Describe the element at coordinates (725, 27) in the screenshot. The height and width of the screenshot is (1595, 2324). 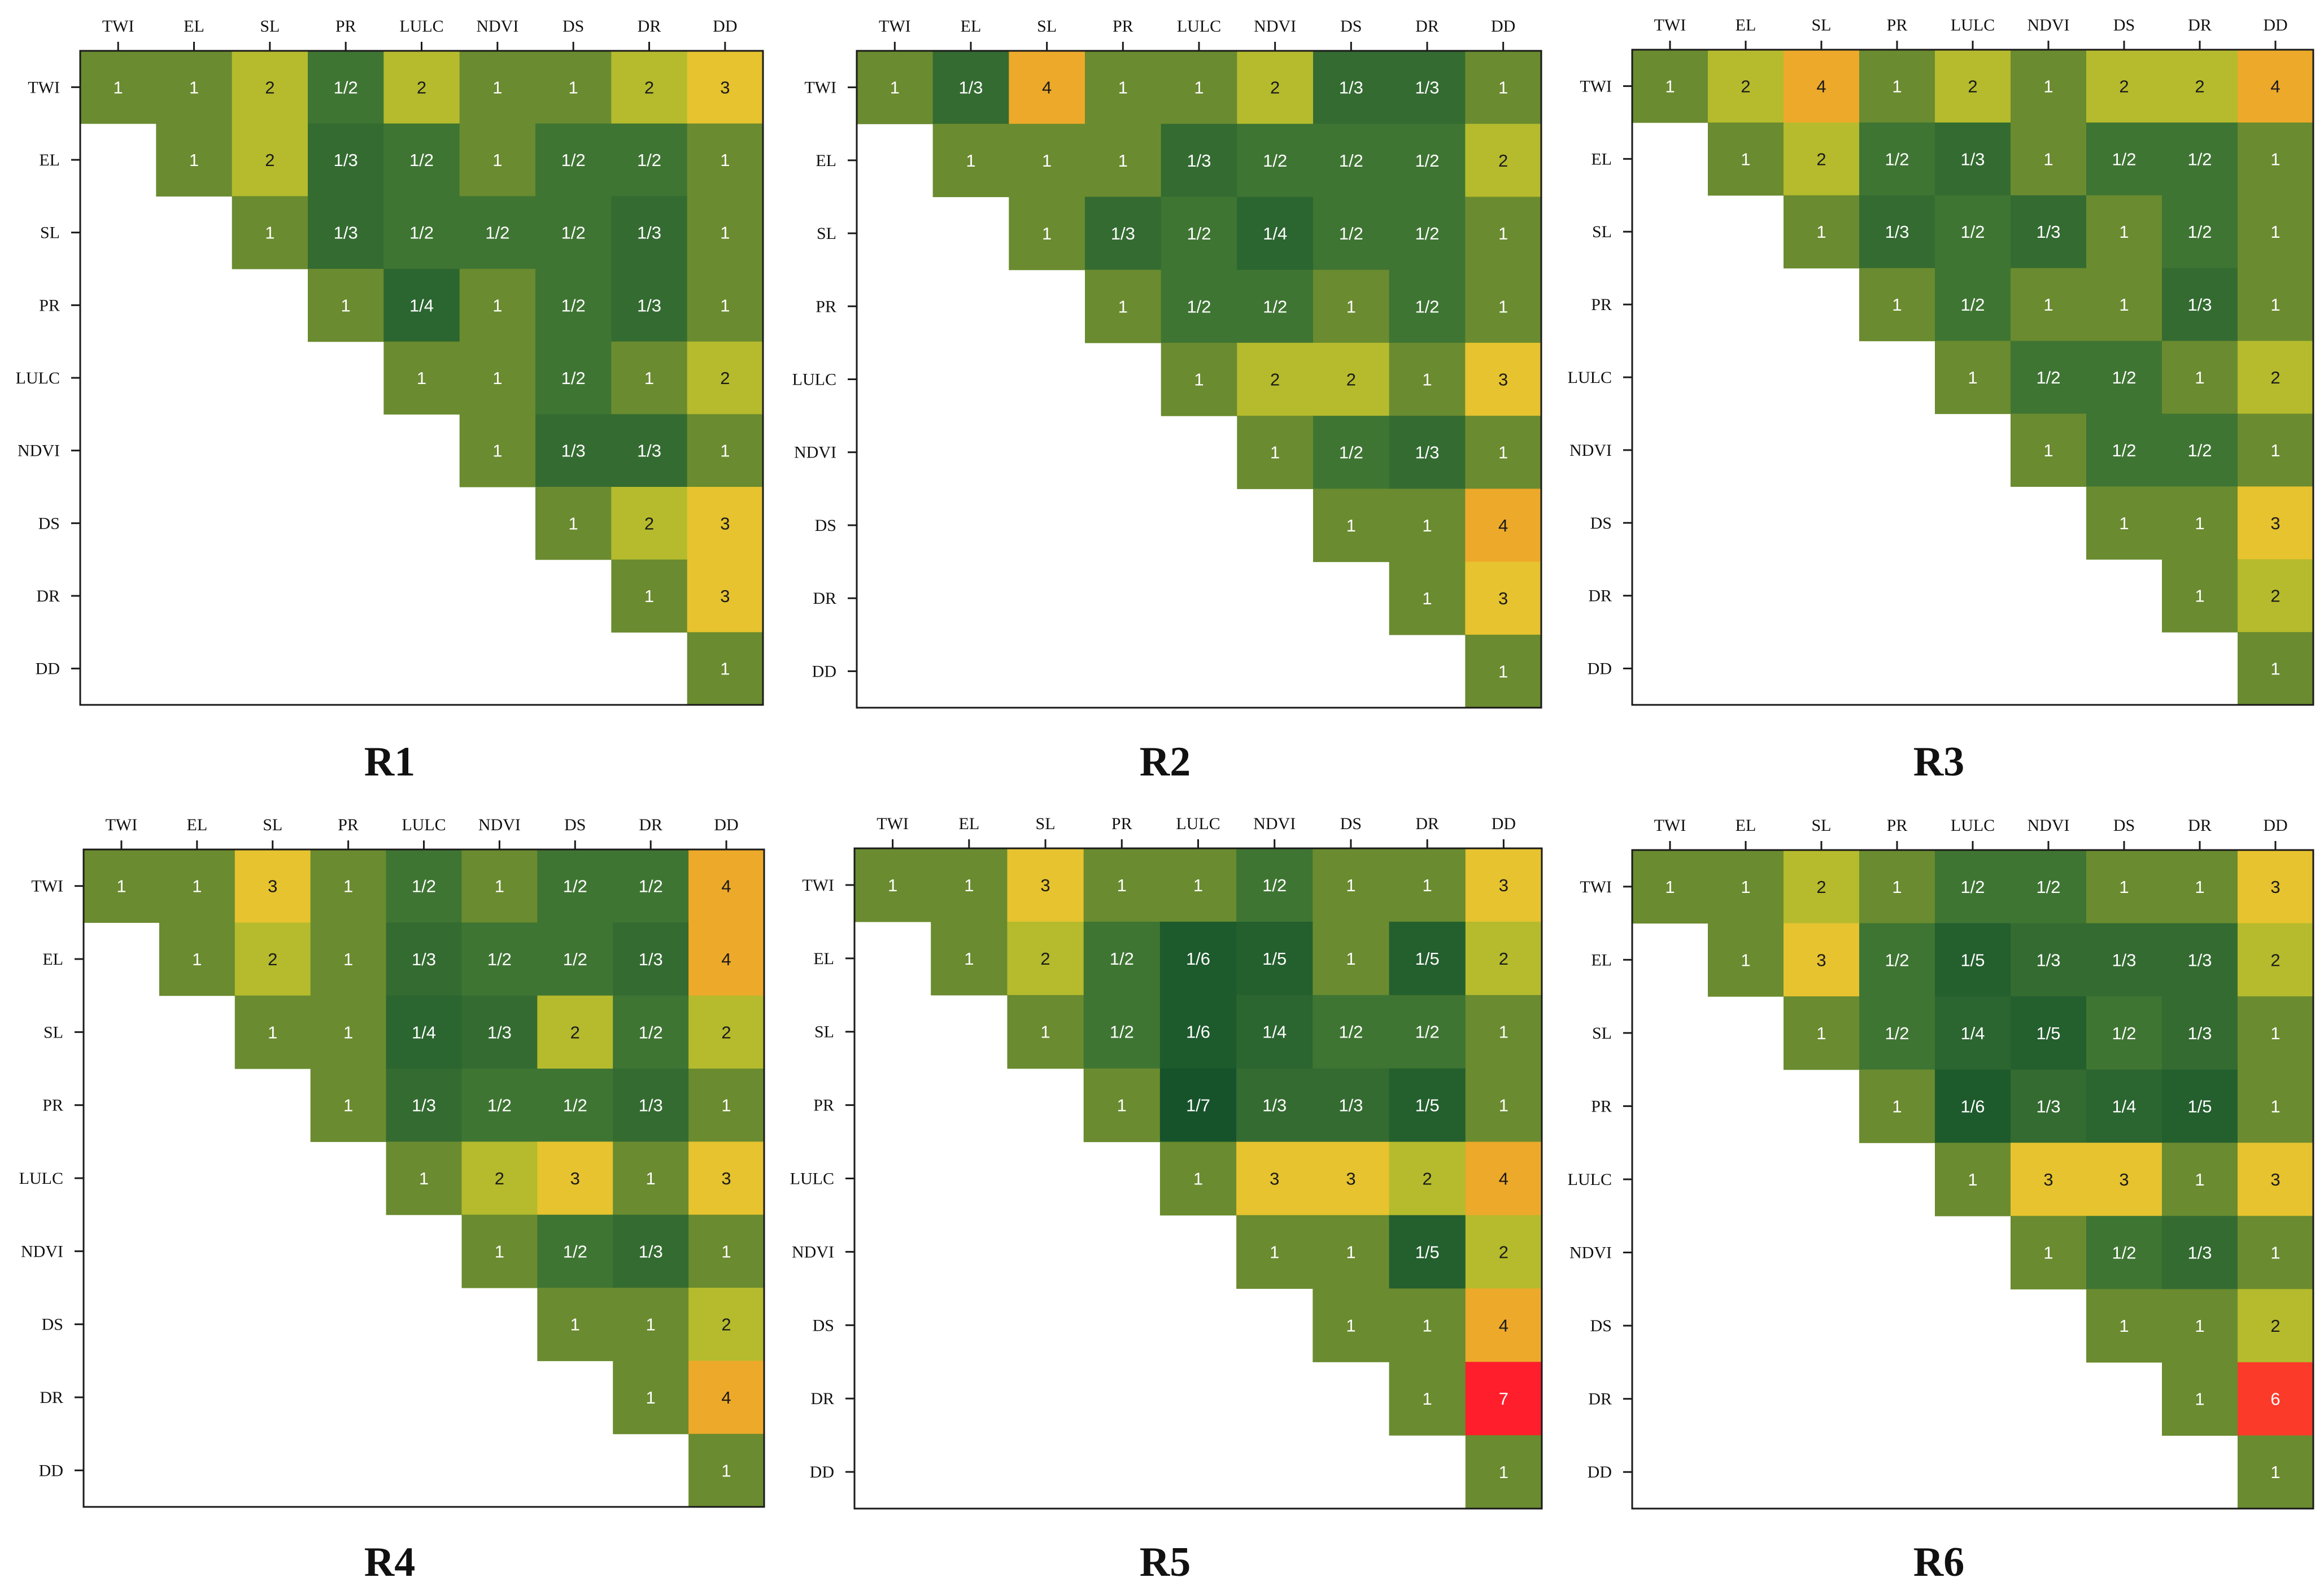
I see `x-tick-label: DD` at that location.